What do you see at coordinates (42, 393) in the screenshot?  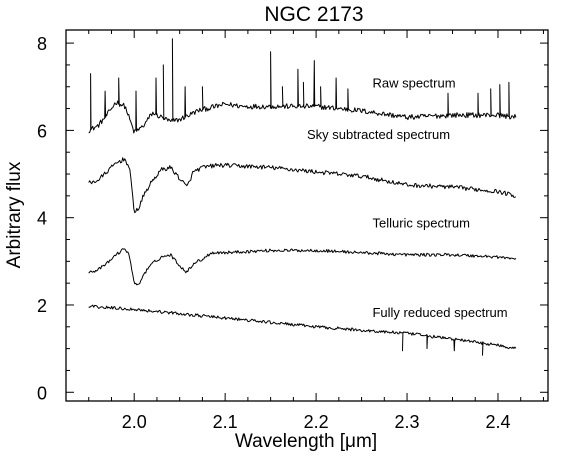 I see `y-tick-label: 0` at bounding box center [42, 393].